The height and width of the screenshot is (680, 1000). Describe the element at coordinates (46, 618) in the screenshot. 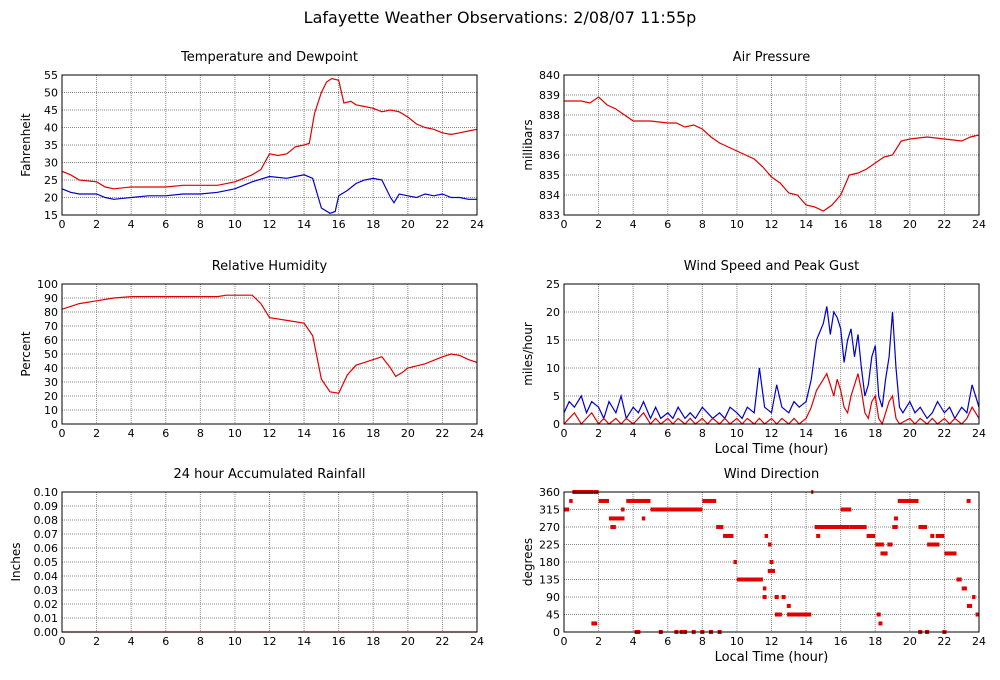

I see `y-tick-label: 0.01` at that location.